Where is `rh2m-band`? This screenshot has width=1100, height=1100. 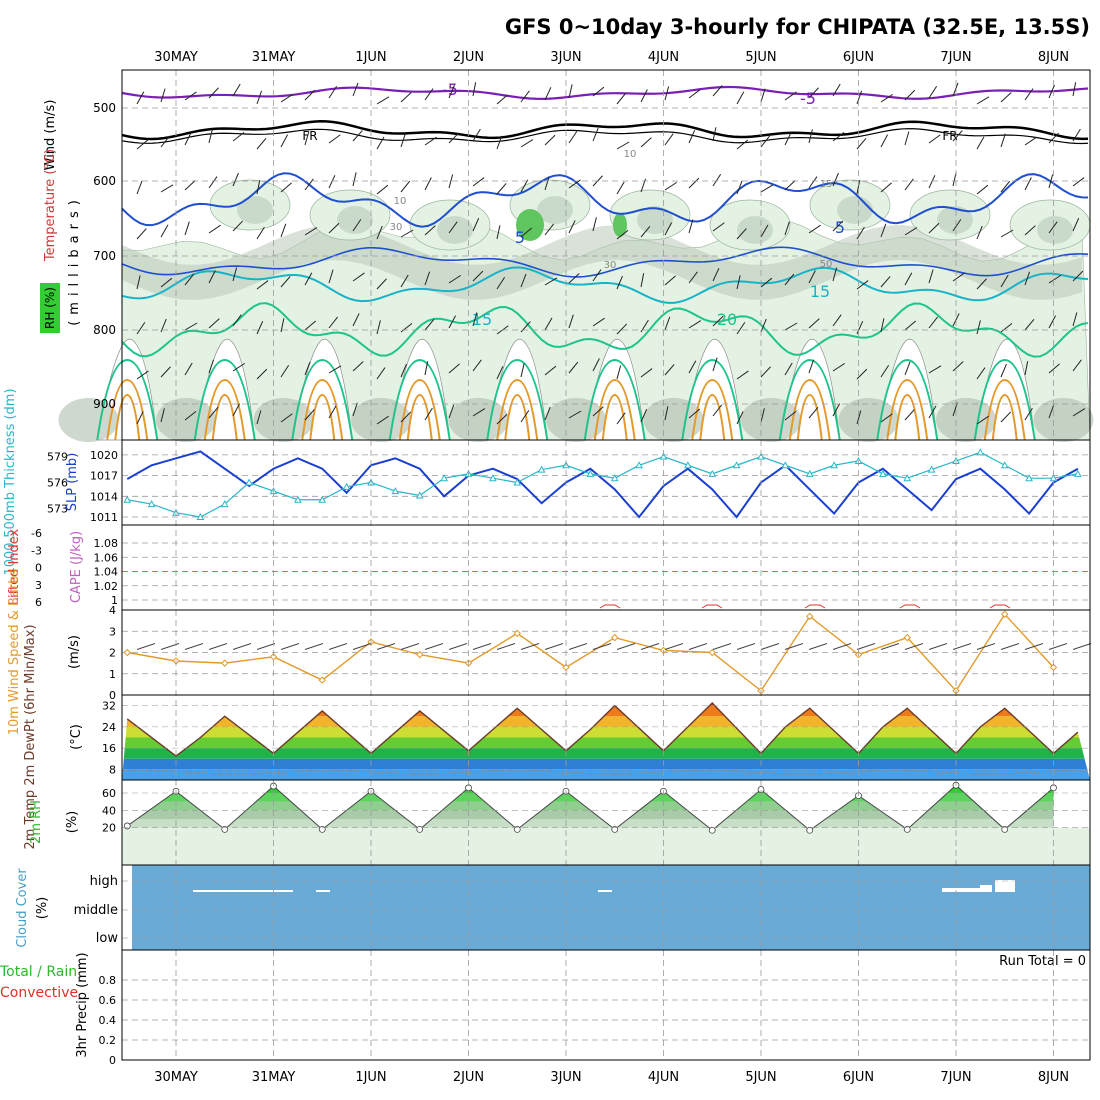
rh2m-band is located at coordinates (590, 806).